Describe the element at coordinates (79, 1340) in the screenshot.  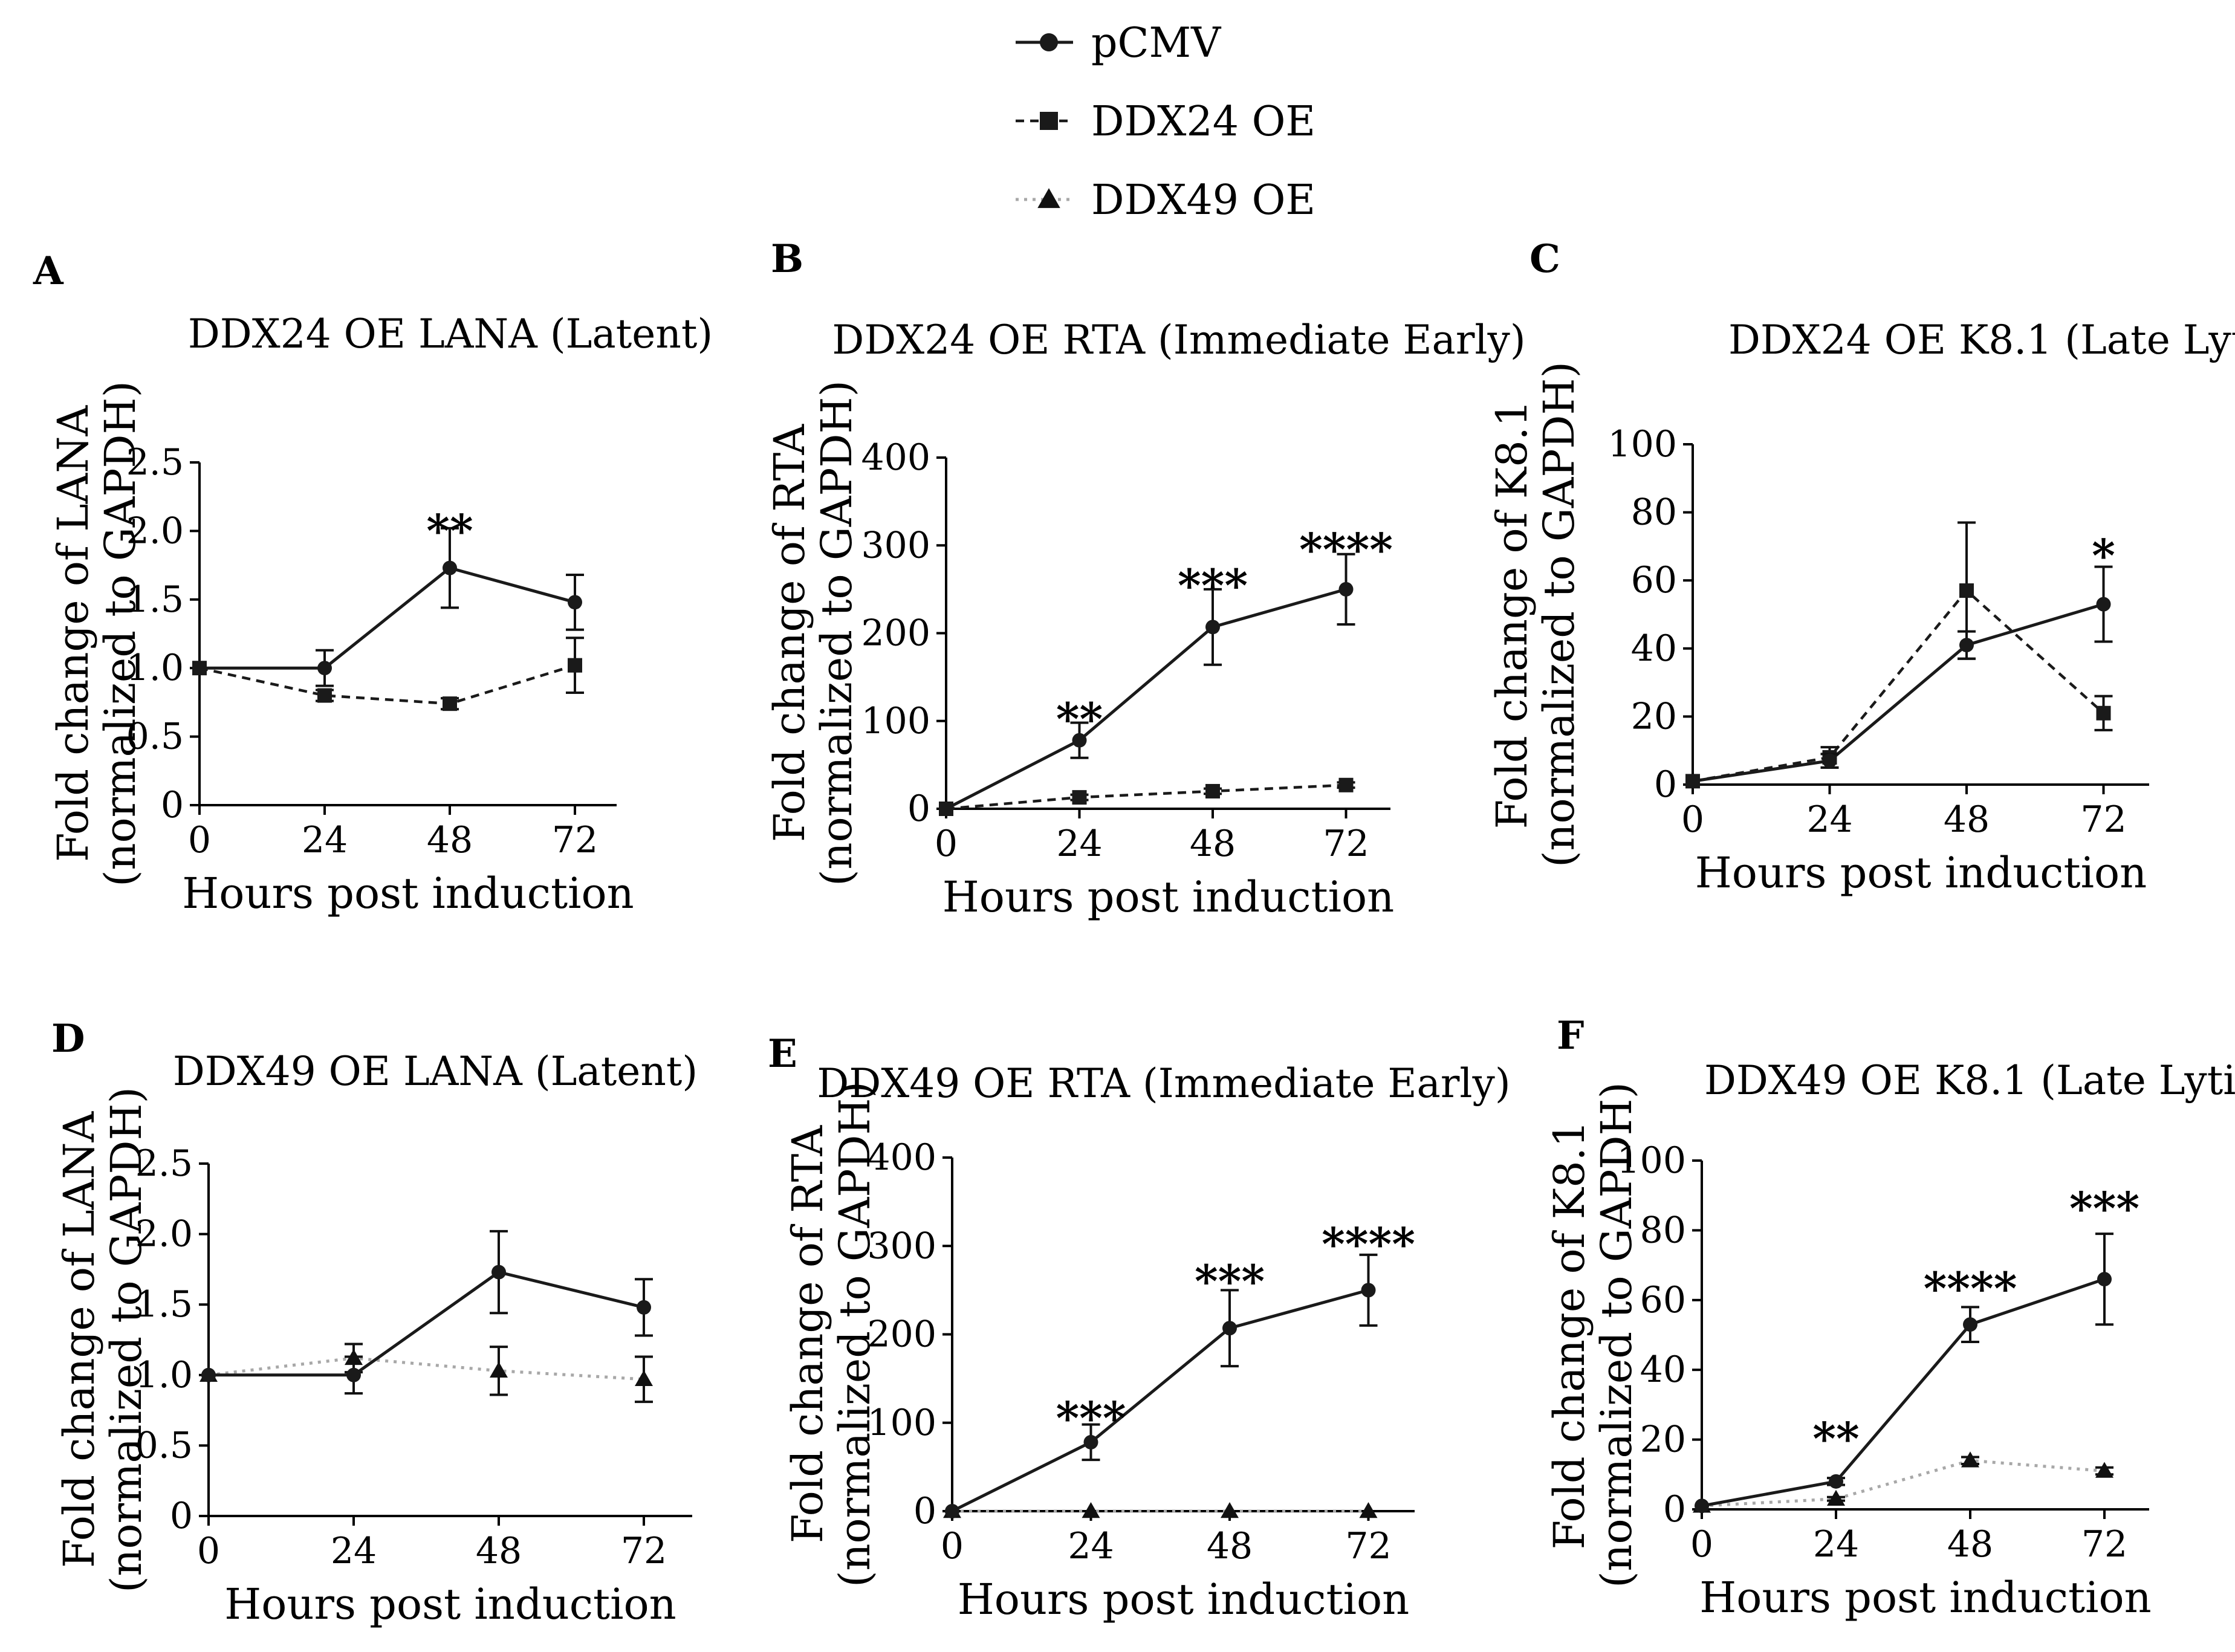
I see `y-axis-label: Fold change of LANA` at that location.